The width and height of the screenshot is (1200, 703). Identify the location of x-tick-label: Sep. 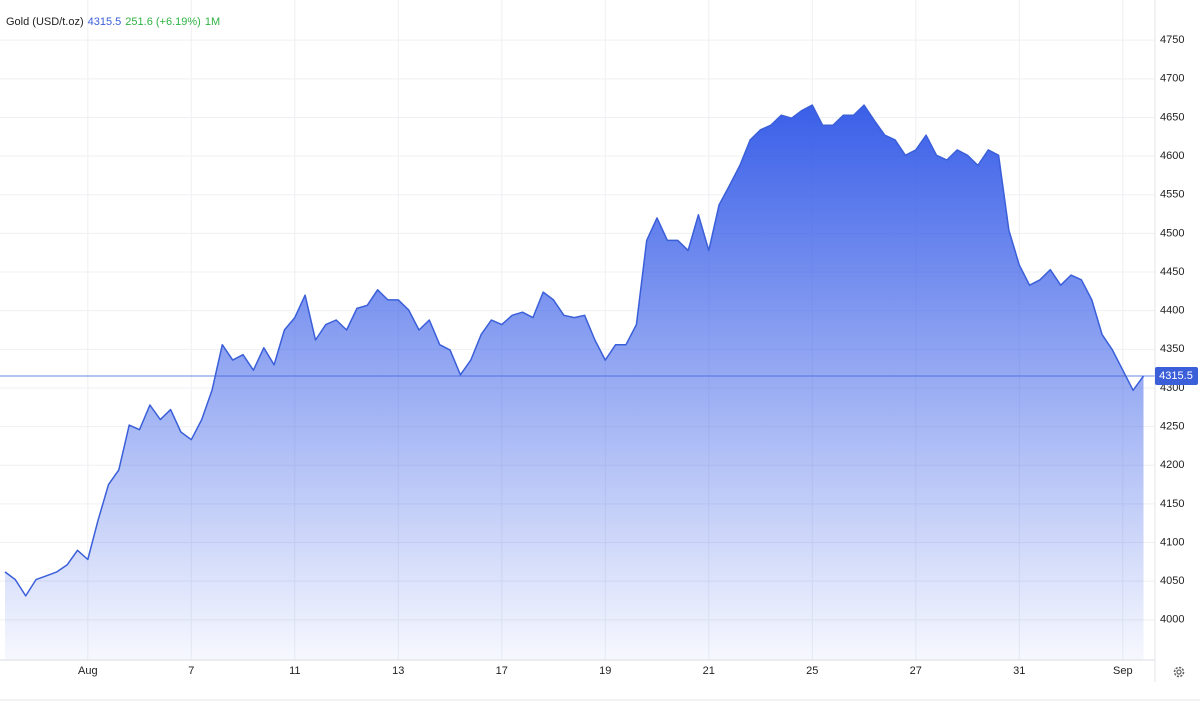
(1123, 671).